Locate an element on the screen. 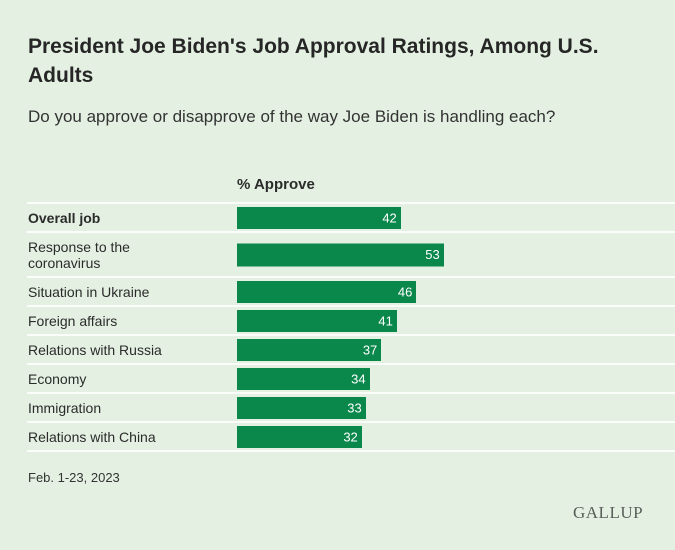 This screenshot has height=550, width=675. data-label: 46 is located at coordinates (405, 291).